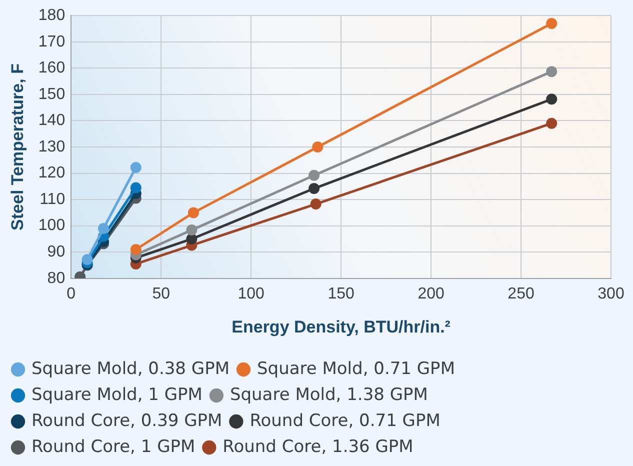 The image size is (633, 466). Describe the element at coordinates (52, 68) in the screenshot. I see `y-tick-label: 160` at that location.